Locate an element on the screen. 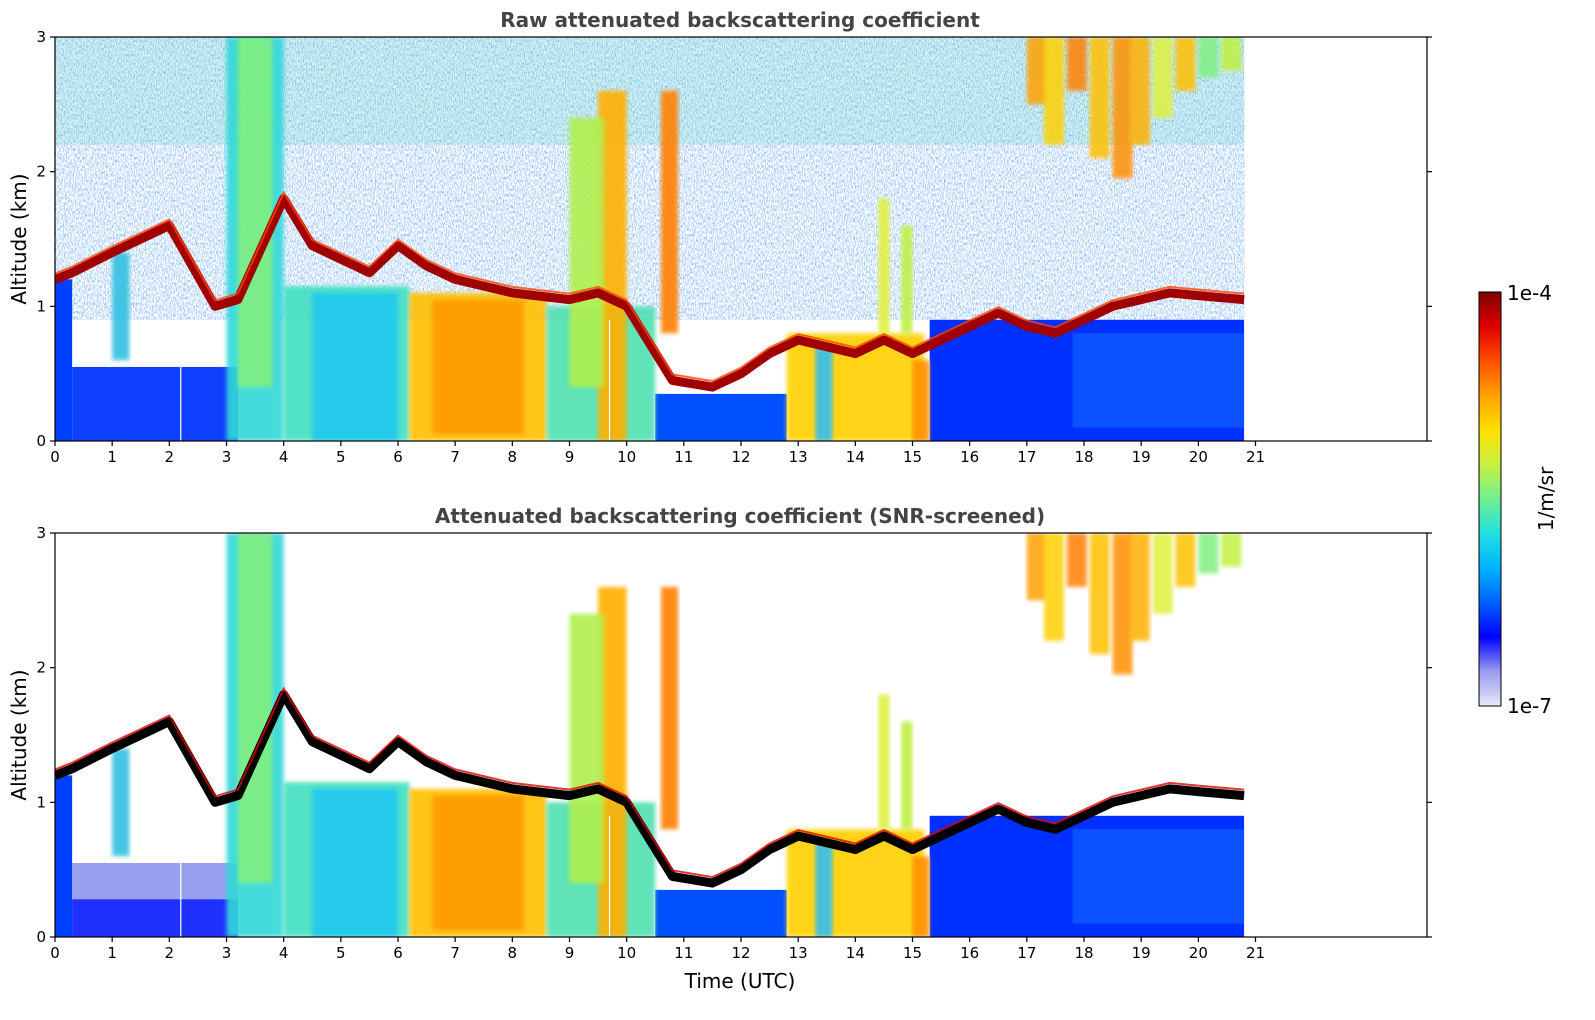 The height and width of the screenshot is (1020, 1595). bl-segment is located at coordinates (64, 360).